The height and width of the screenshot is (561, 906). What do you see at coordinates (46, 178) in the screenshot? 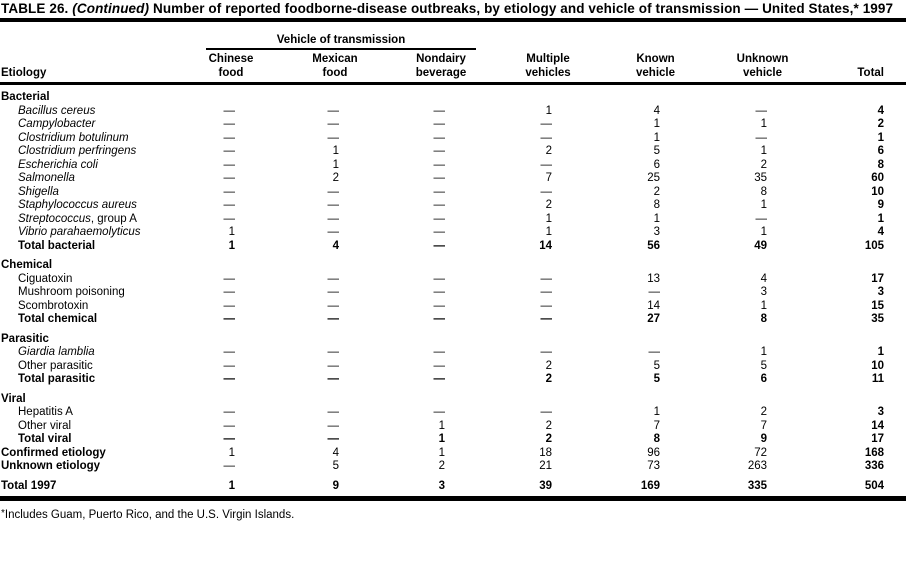
I see `etiology-cell: Salmonella` at bounding box center [46, 178].